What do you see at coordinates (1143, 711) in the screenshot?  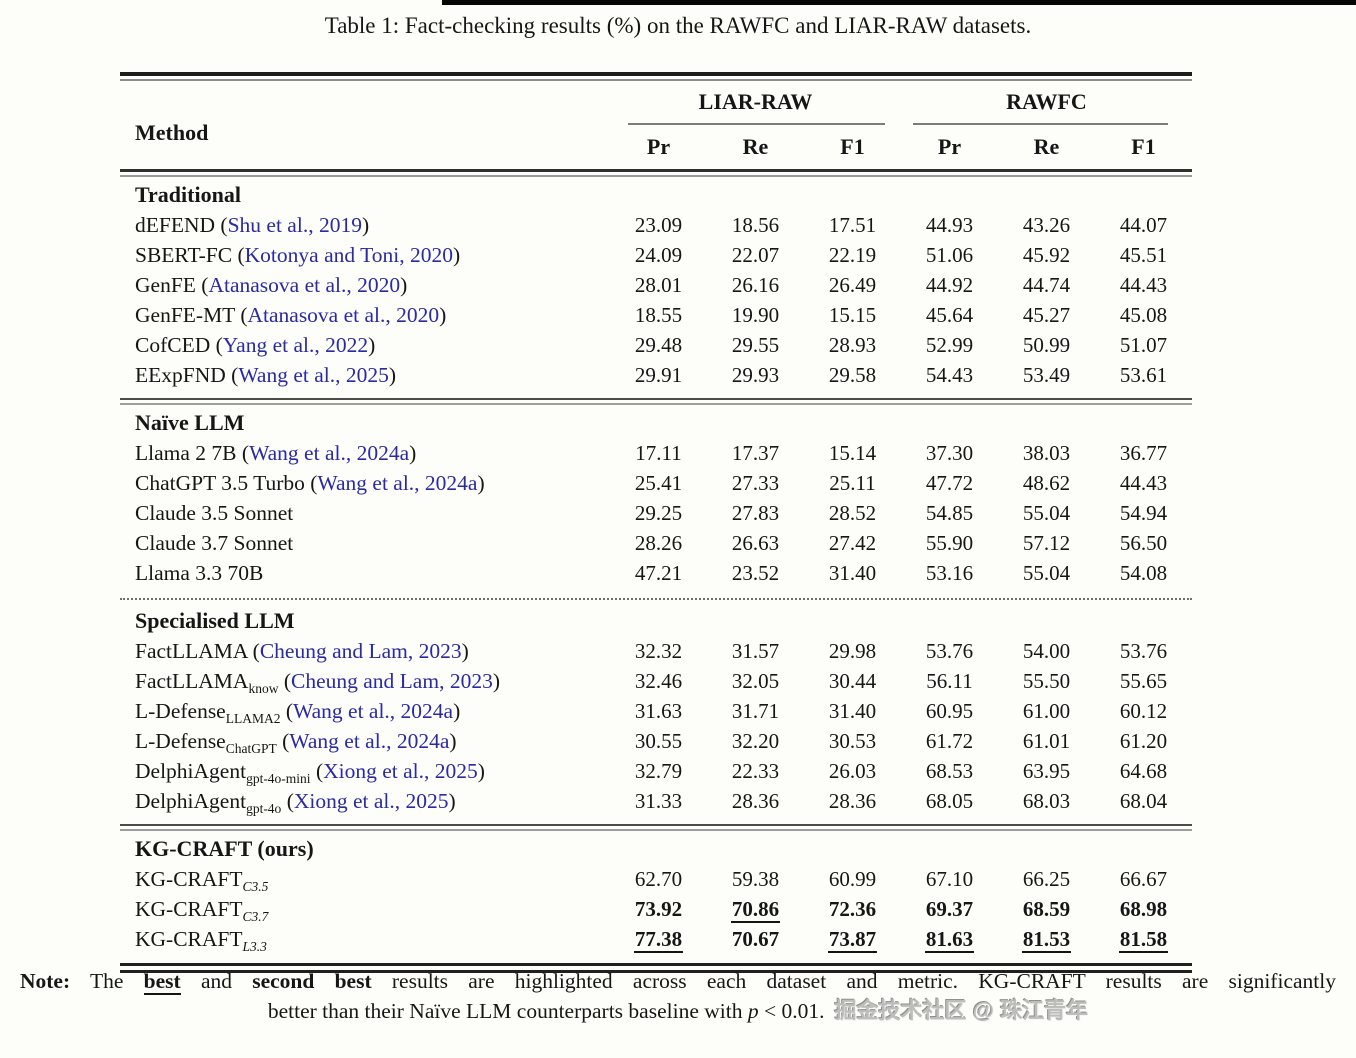 I see `metric-cell: 60.12` at bounding box center [1143, 711].